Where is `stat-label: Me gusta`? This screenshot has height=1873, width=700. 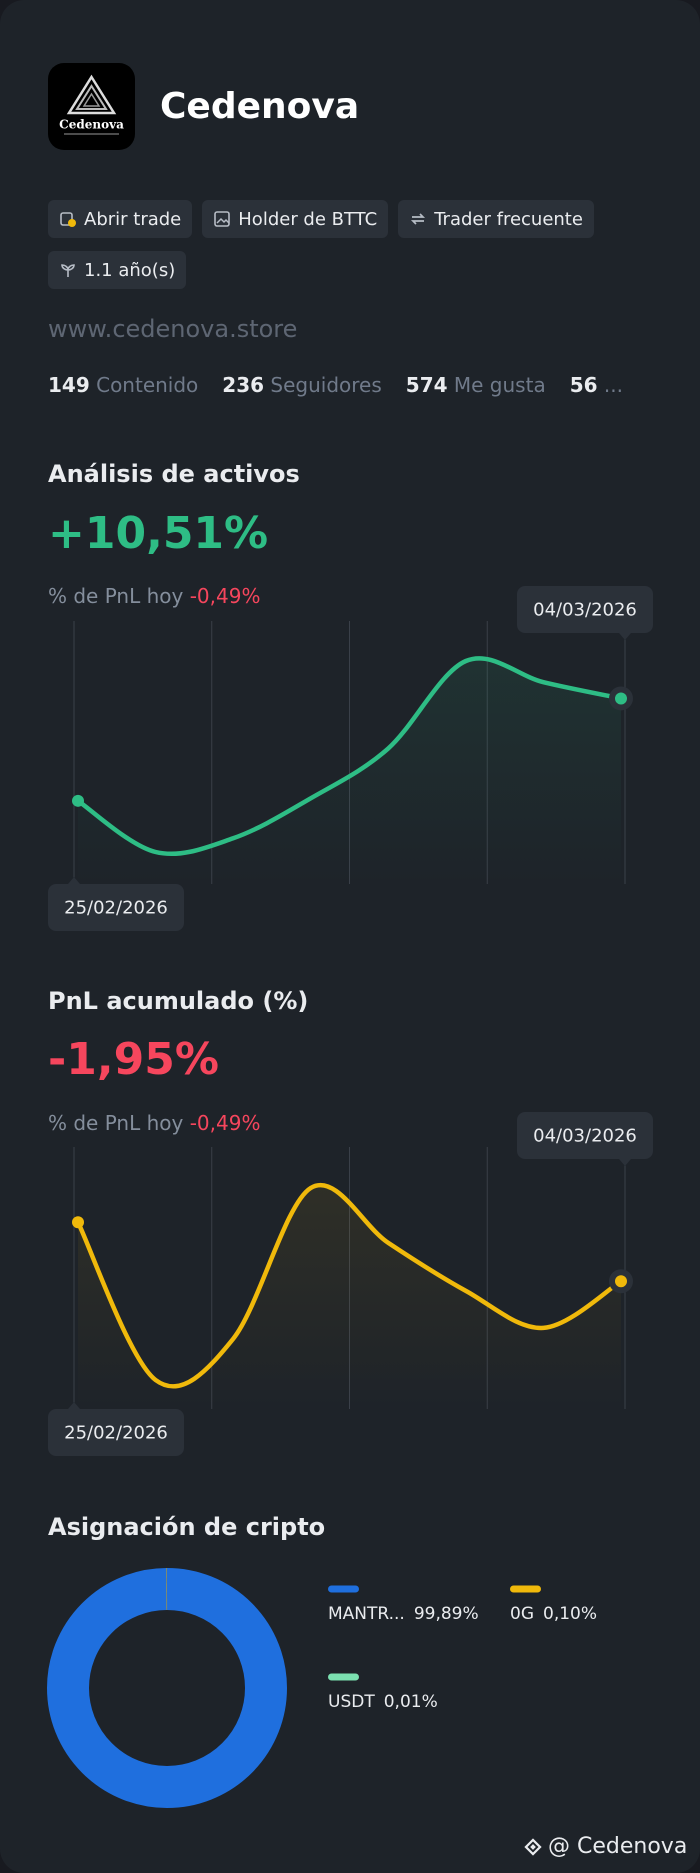 stat-label: Me gusta is located at coordinates (499, 385).